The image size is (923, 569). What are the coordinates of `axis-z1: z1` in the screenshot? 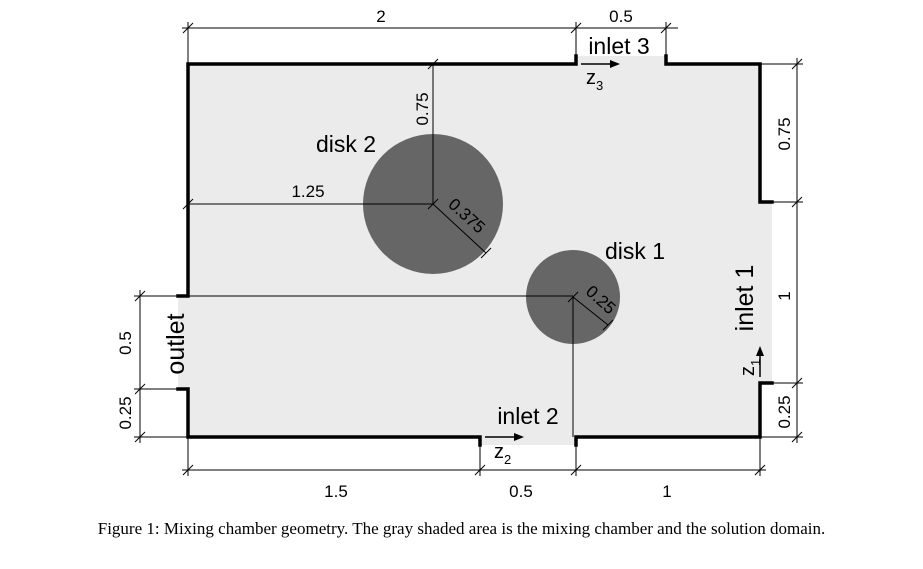 It's located at (750, 367).